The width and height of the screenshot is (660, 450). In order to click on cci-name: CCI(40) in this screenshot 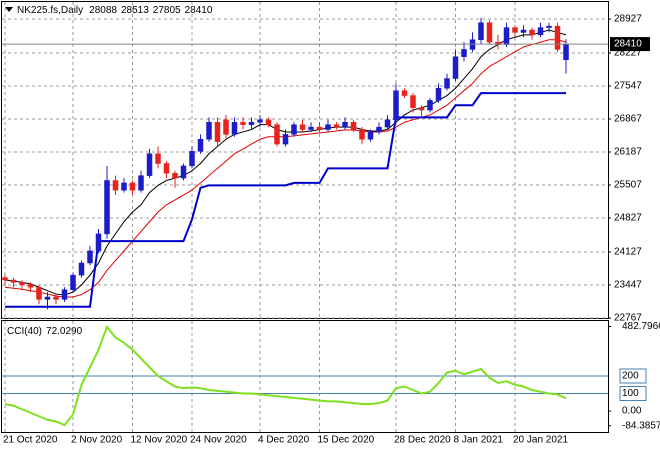, I will do `click(24, 331)`.